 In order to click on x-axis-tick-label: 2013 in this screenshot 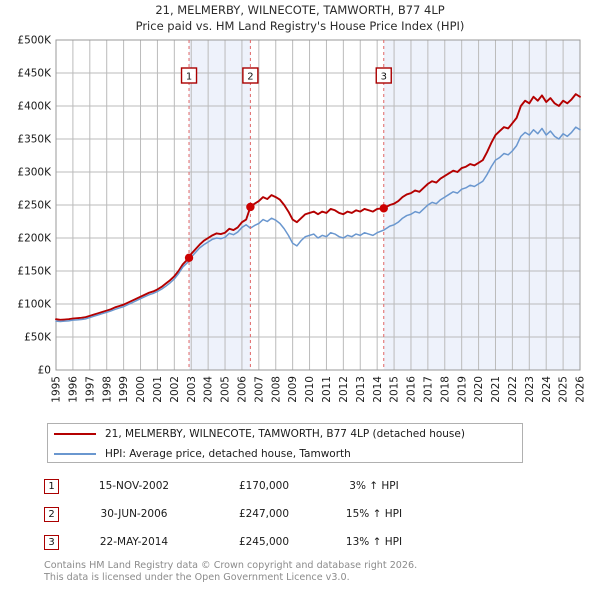, I will do `click(361, 389)`.